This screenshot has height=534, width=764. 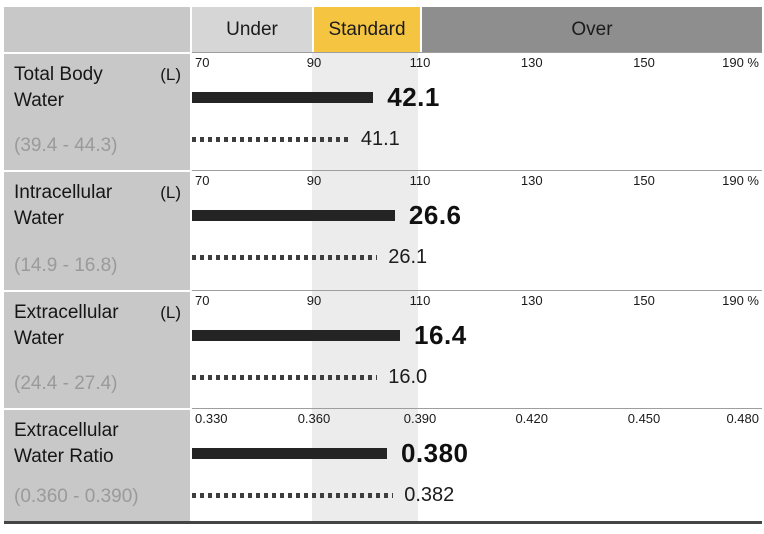 What do you see at coordinates (440, 334) in the screenshot?
I see `solid-bar-value: 16.4` at bounding box center [440, 334].